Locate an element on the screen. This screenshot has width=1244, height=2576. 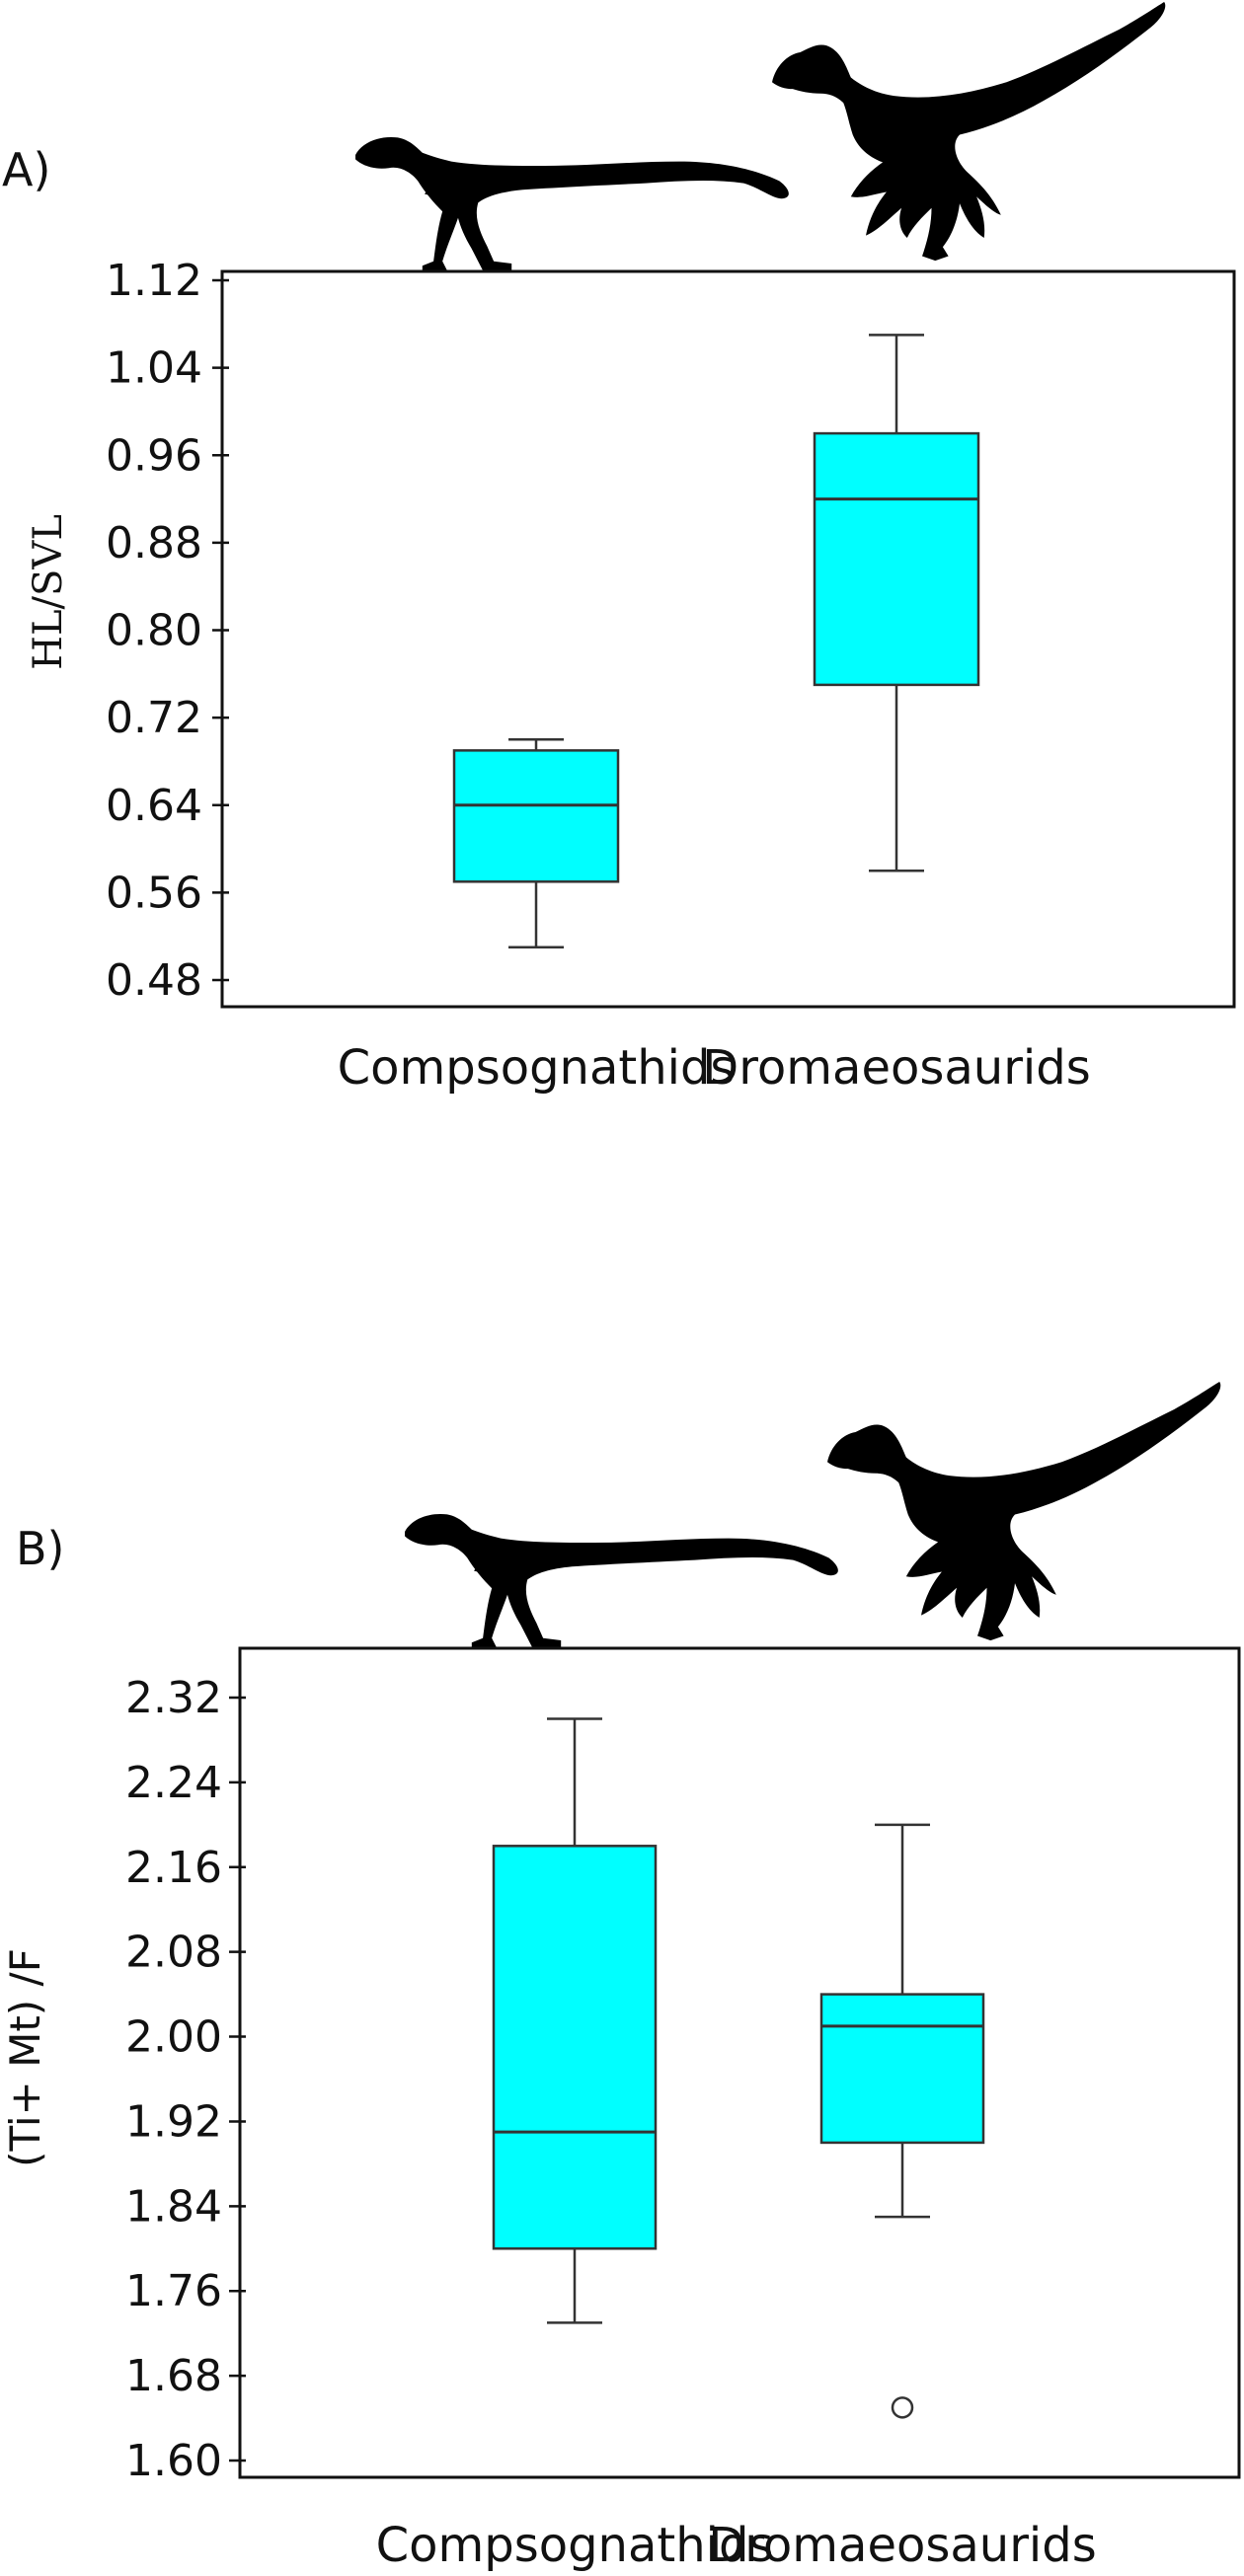
y-tick-label: 0.80 is located at coordinates (154, 631).